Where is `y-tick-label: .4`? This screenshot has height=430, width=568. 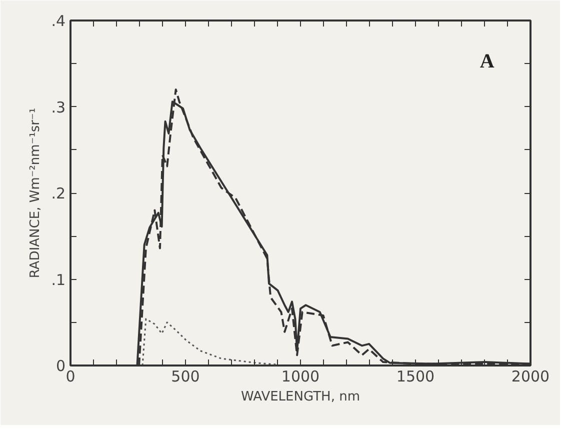
y-tick-label: .4 is located at coordinates (58, 21).